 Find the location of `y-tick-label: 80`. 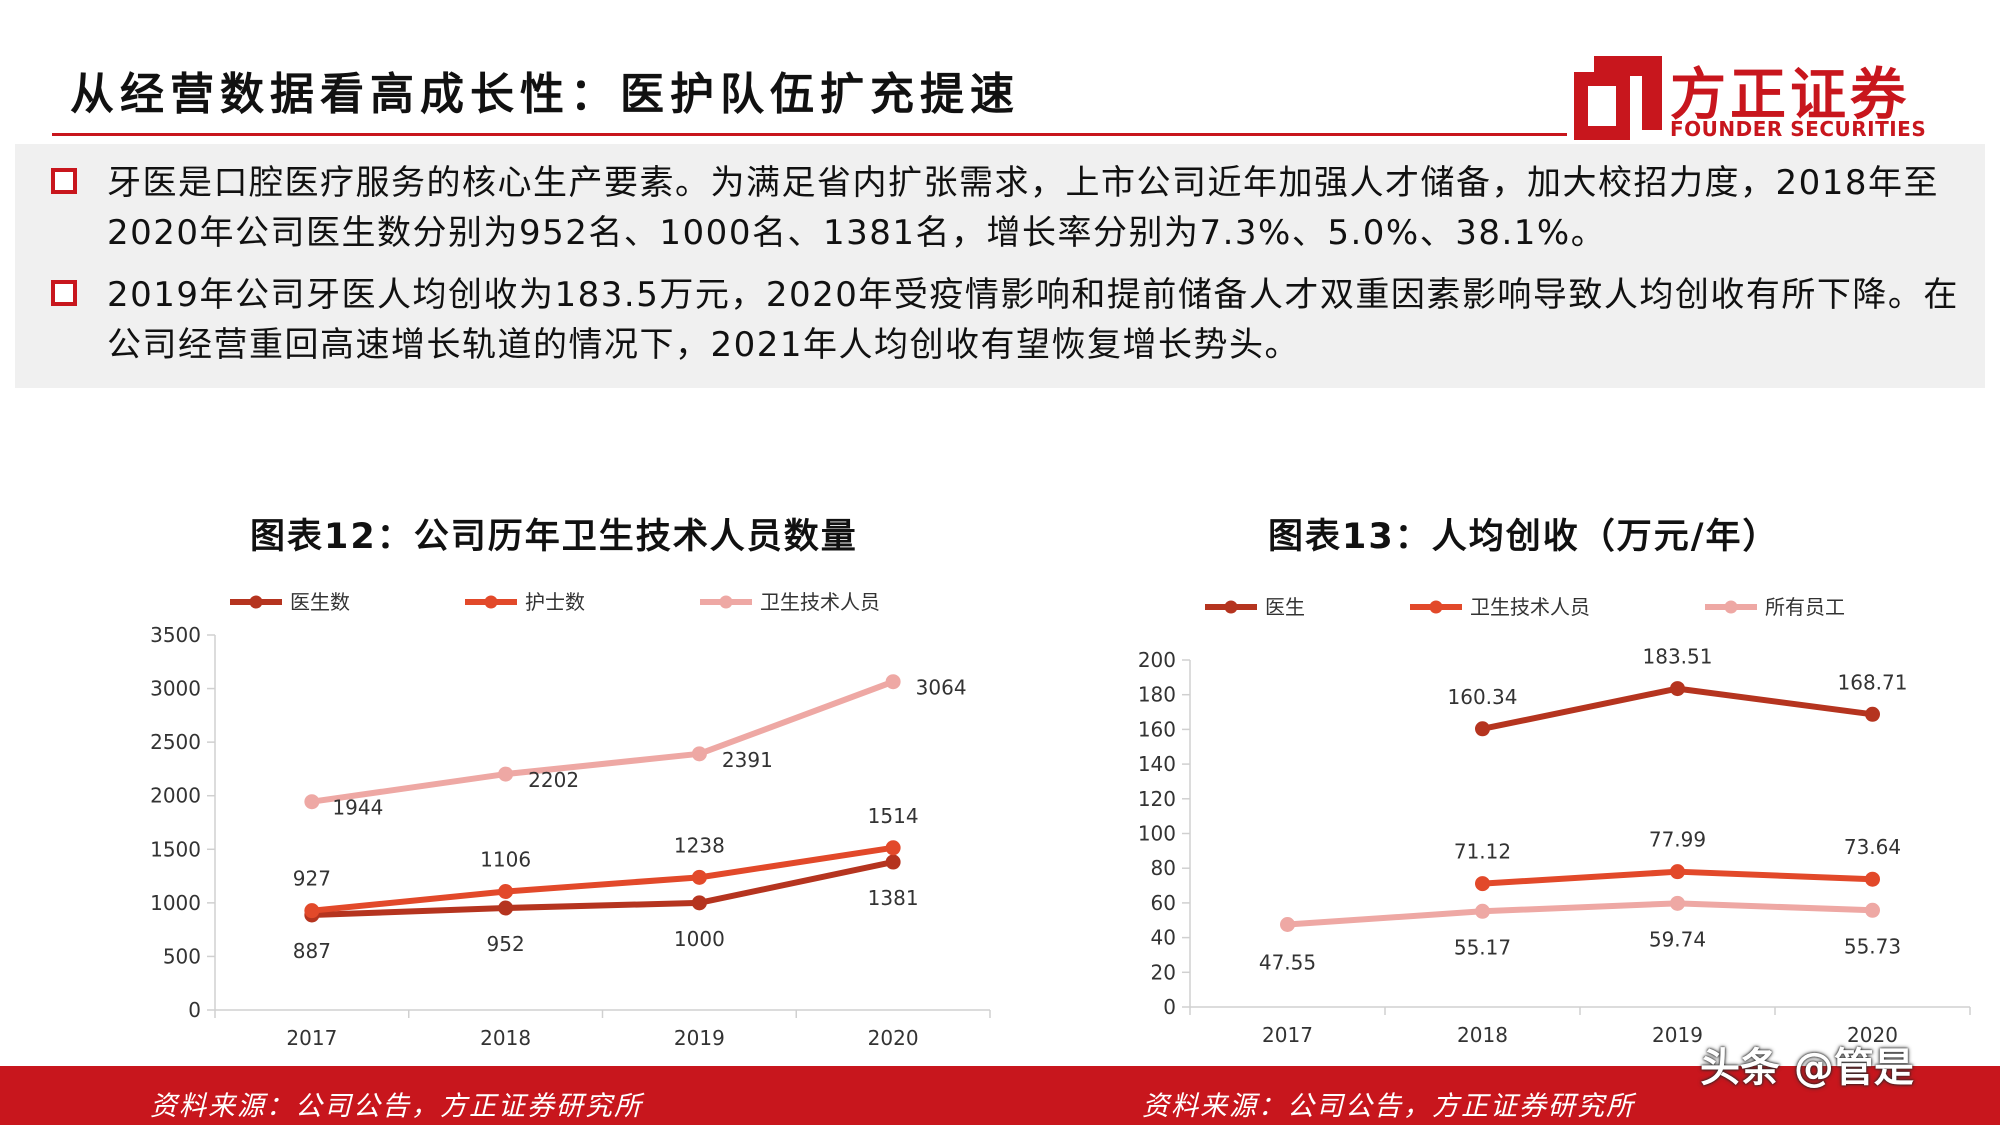

y-tick-label: 80 is located at coordinates (1163, 868).